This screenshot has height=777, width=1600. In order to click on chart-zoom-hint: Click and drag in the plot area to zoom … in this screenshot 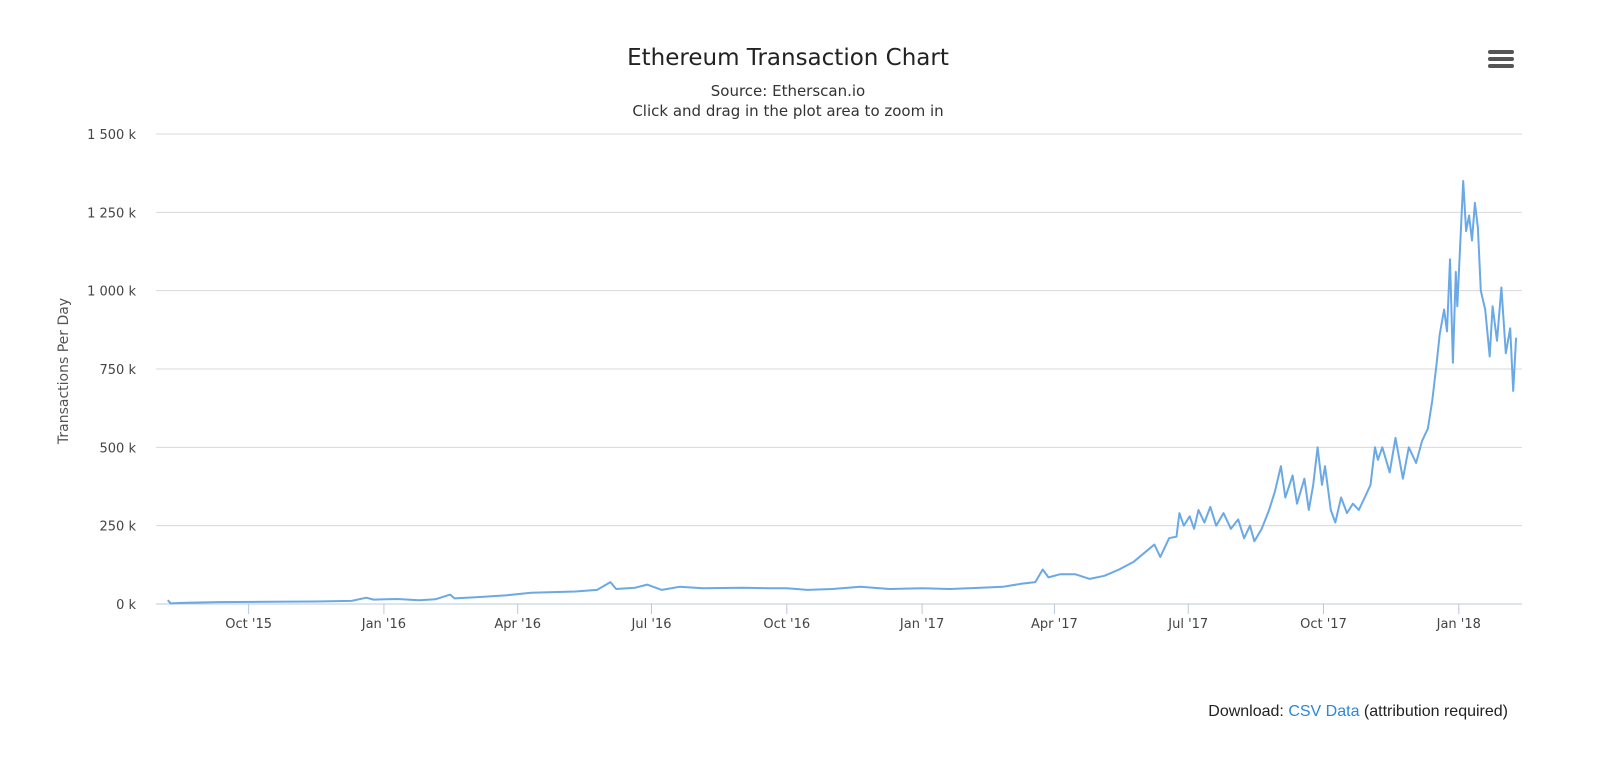, I will do `click(787, 111)`.